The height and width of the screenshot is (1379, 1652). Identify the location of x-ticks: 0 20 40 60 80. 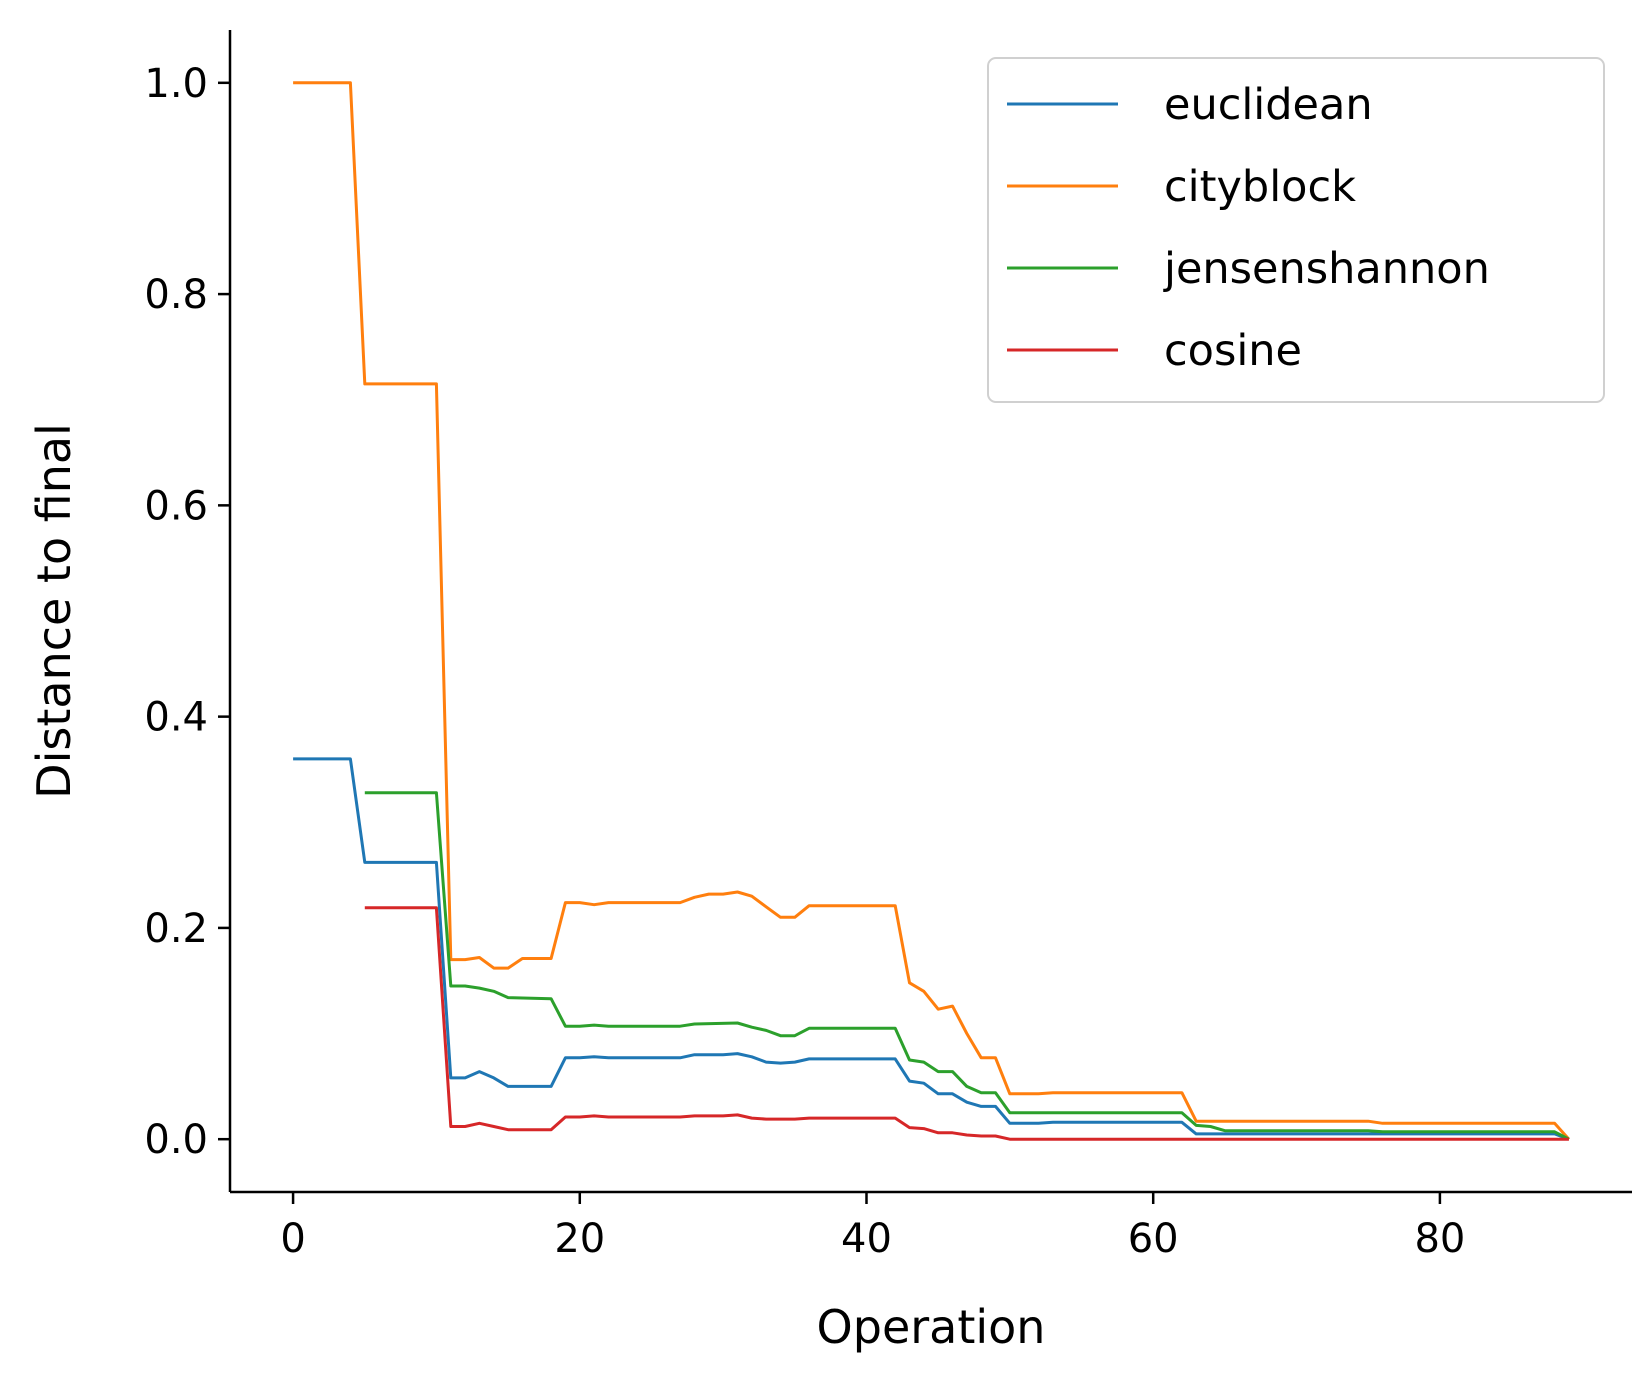
(872, 1227).